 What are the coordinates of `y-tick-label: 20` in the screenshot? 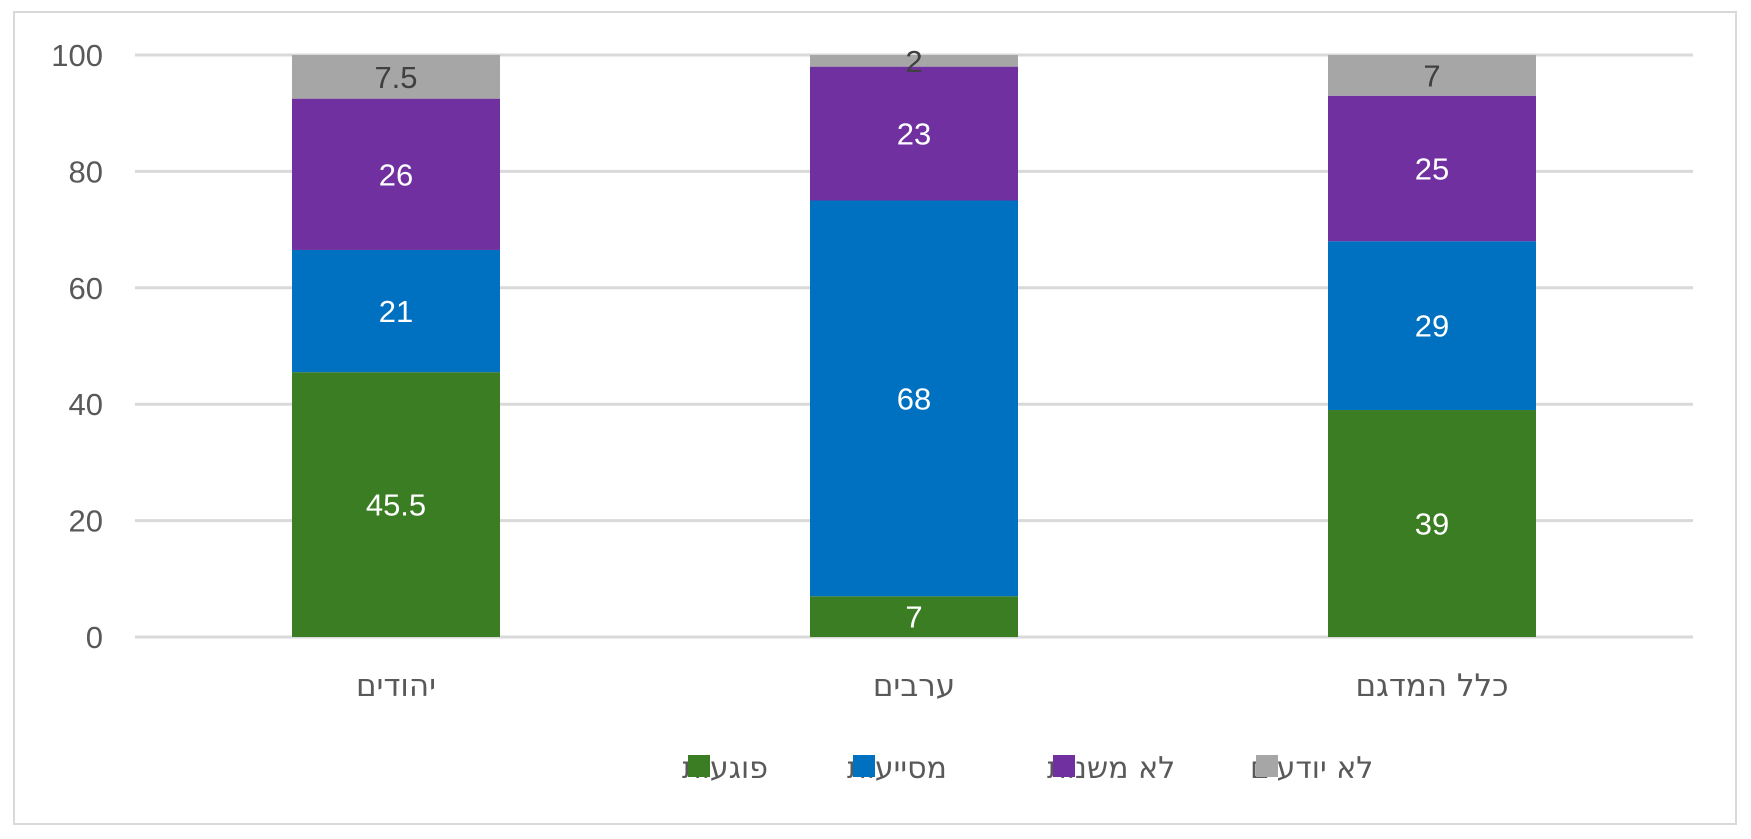 It's located at (86, 521).